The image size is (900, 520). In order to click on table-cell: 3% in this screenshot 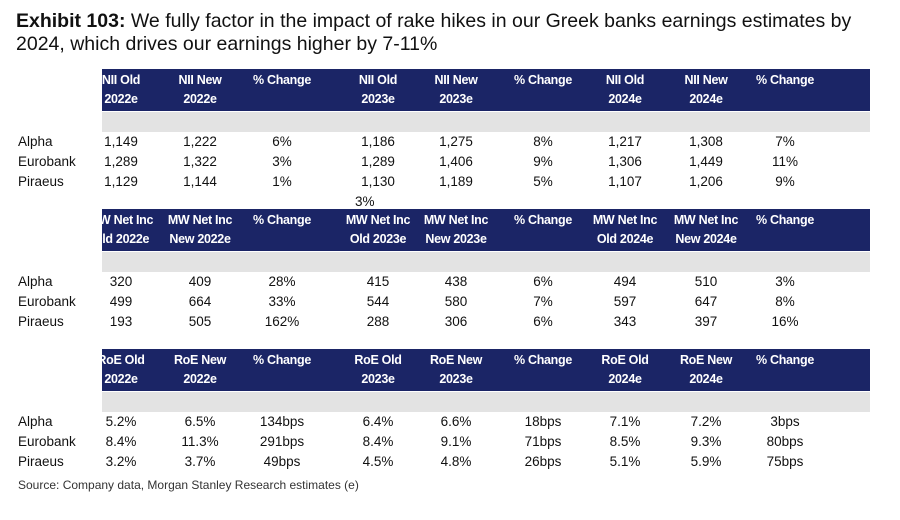, I will do `click(282, 161)`.